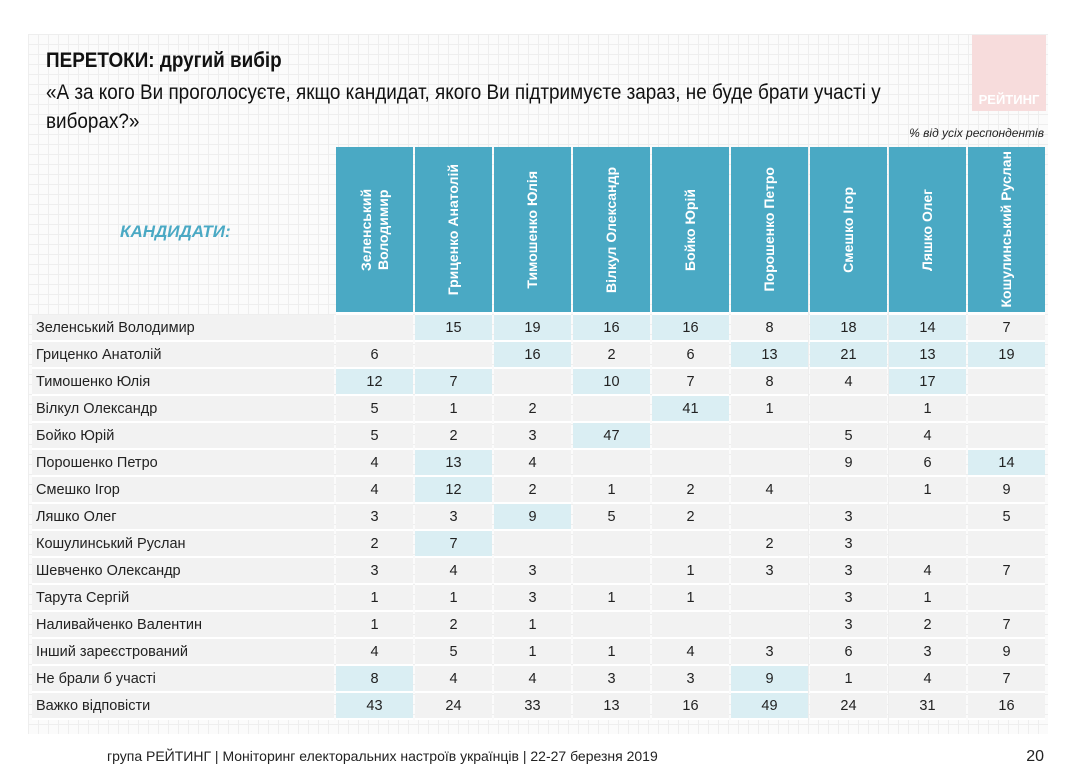 The image size is (1074, 768). What do you see at coordinates (1009, 73) in the screenshot?
I see `rating-logo: РЕЙТИНГ` at bounding box center [1009, 73].